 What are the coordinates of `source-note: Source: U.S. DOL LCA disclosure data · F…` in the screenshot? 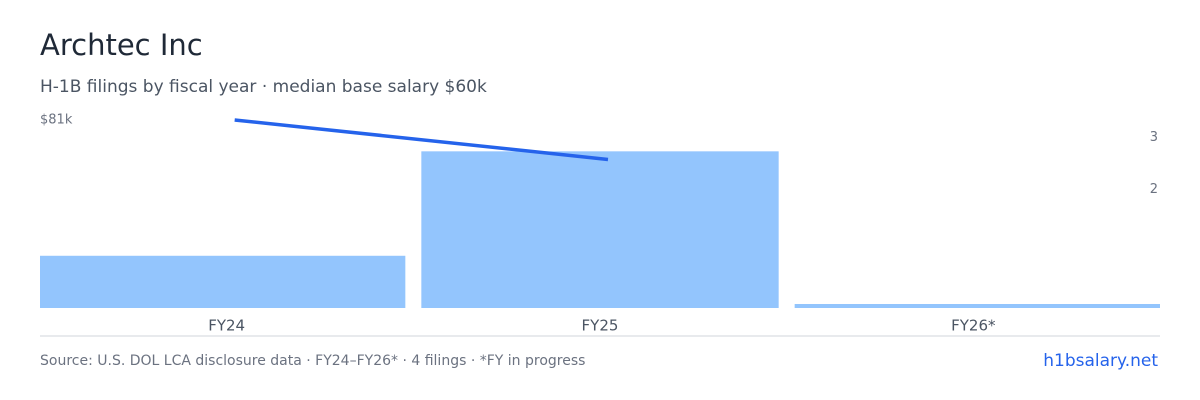 It's located at (312, 361).